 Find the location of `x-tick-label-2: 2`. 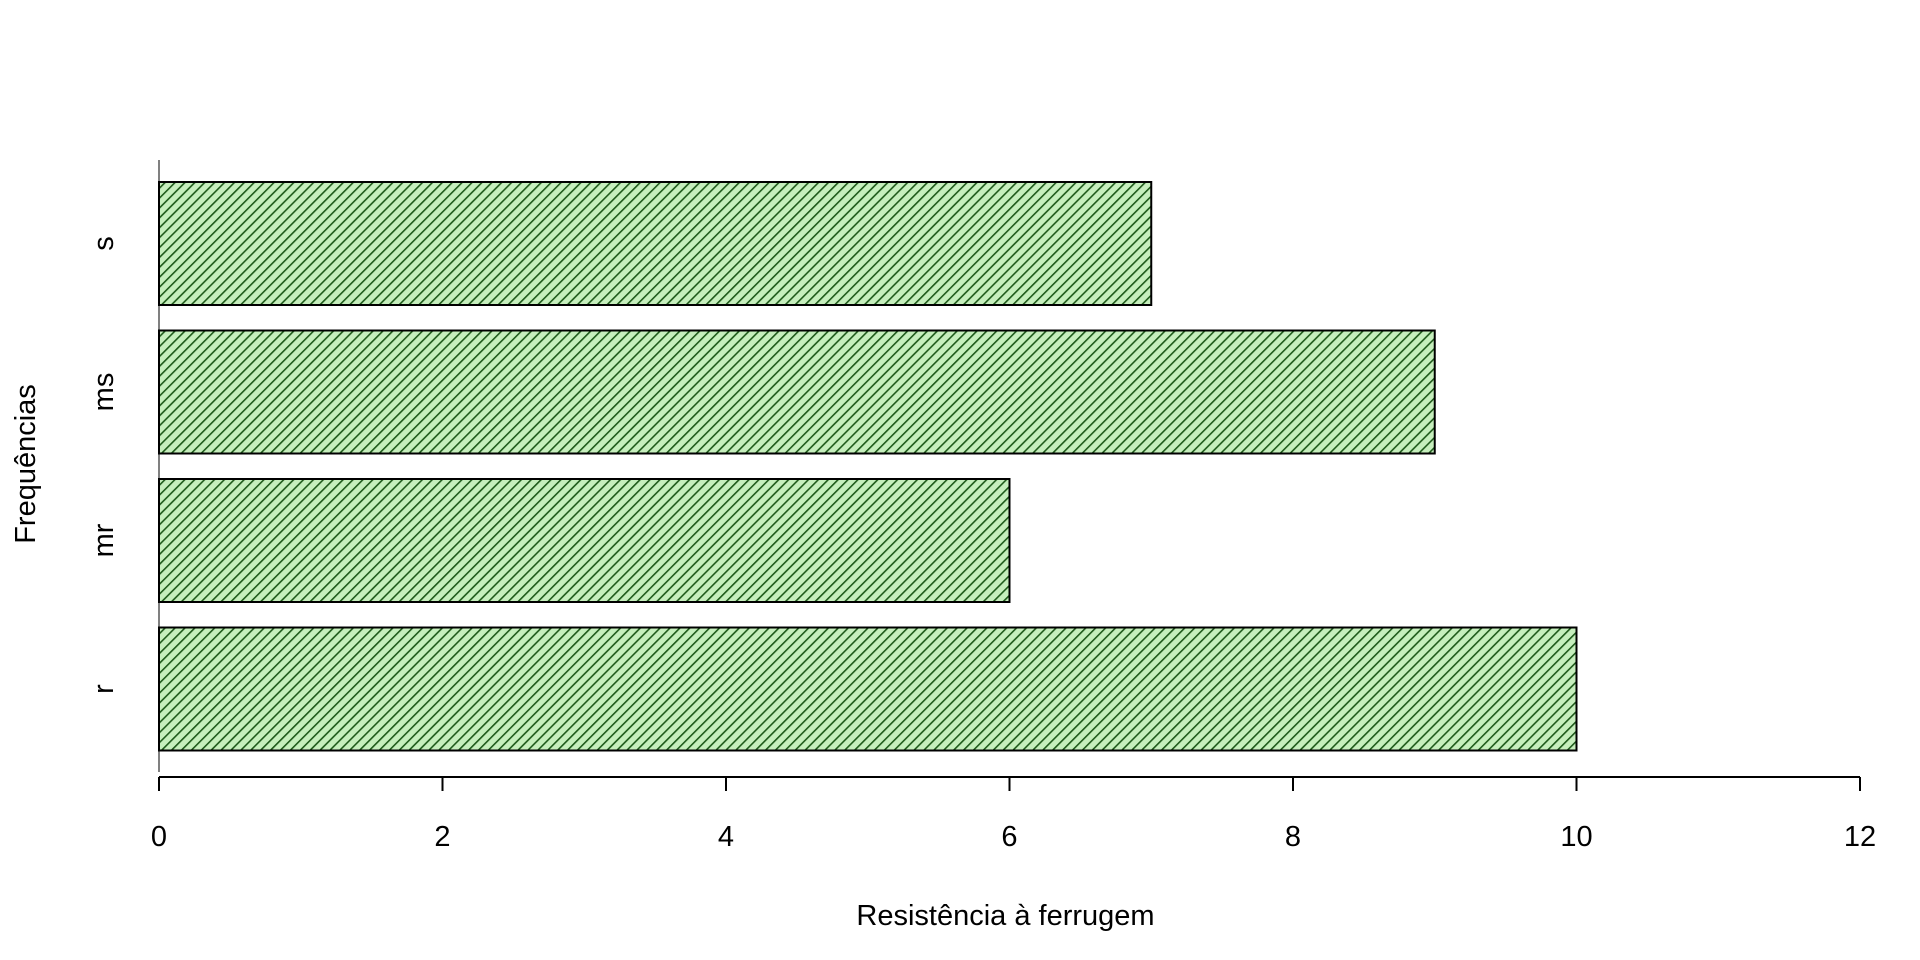

x-tick-label-2: 2 is located at coordinates (442, 837).